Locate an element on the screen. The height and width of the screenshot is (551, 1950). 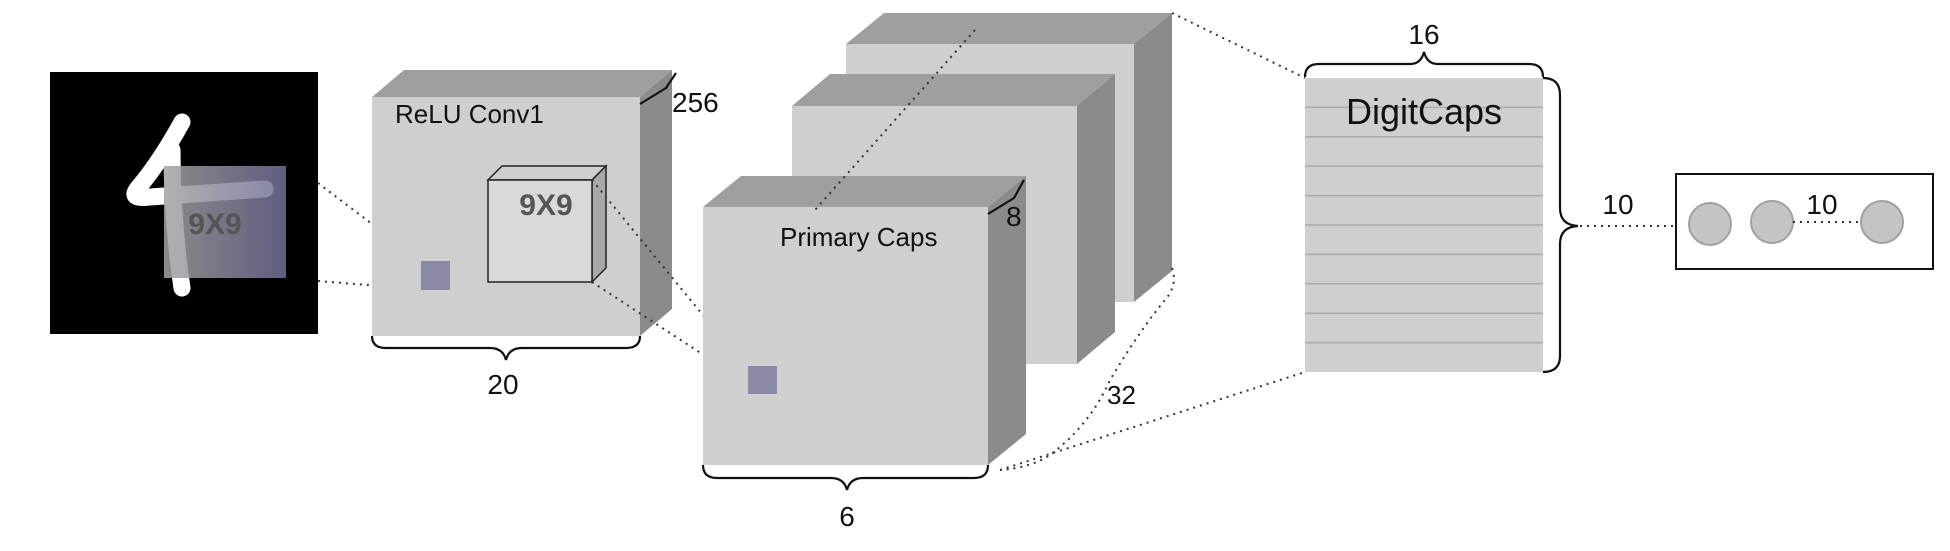
connector-primary-to-digit-top is located at coordinates (1238, 45).